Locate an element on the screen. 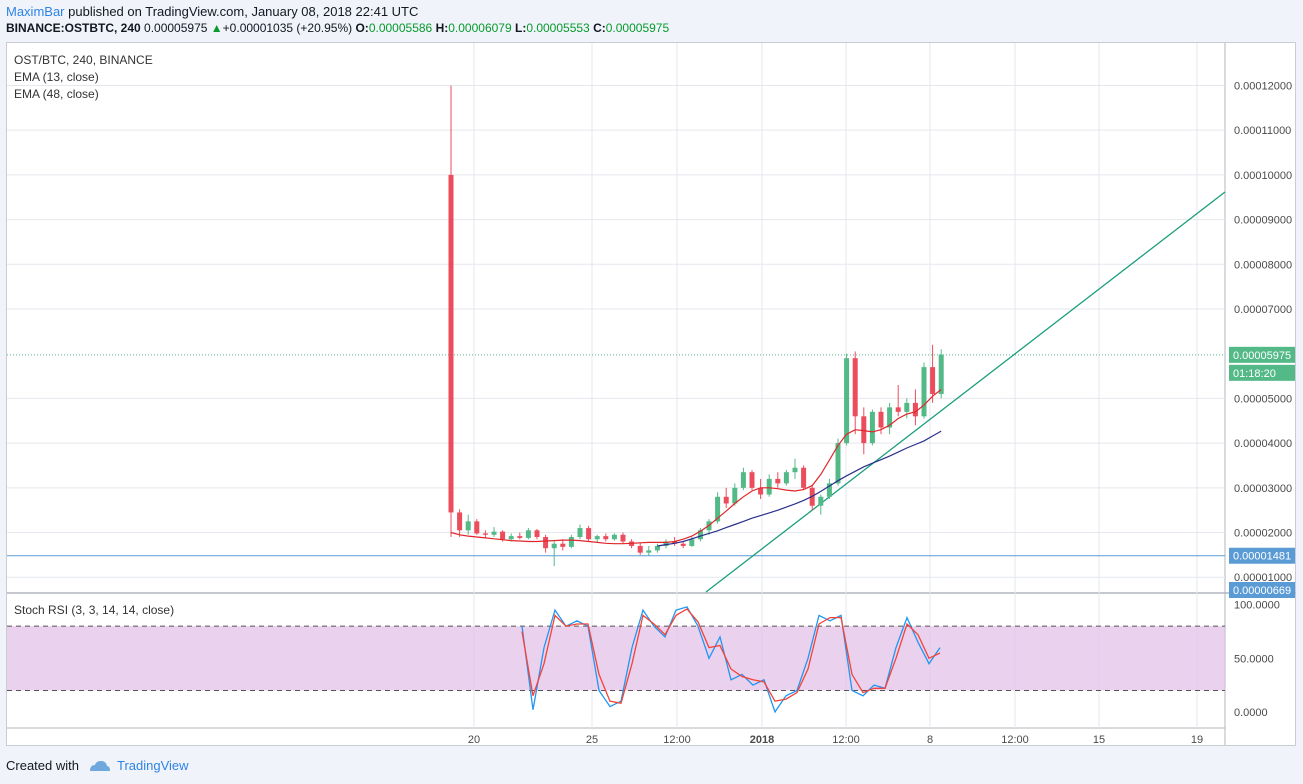  price-tick-label: 0.00008000 is located at coordinates (1263, 265).